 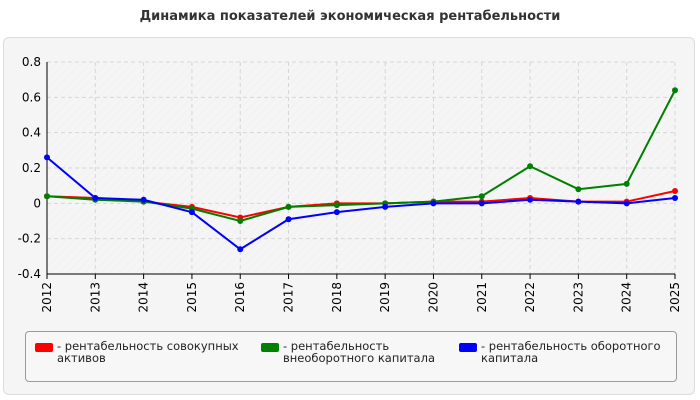 What do you see at coordinates (47, 297) in the screenshot?
I see `x-tick-label: 2012` at bounding box center [47, 297].